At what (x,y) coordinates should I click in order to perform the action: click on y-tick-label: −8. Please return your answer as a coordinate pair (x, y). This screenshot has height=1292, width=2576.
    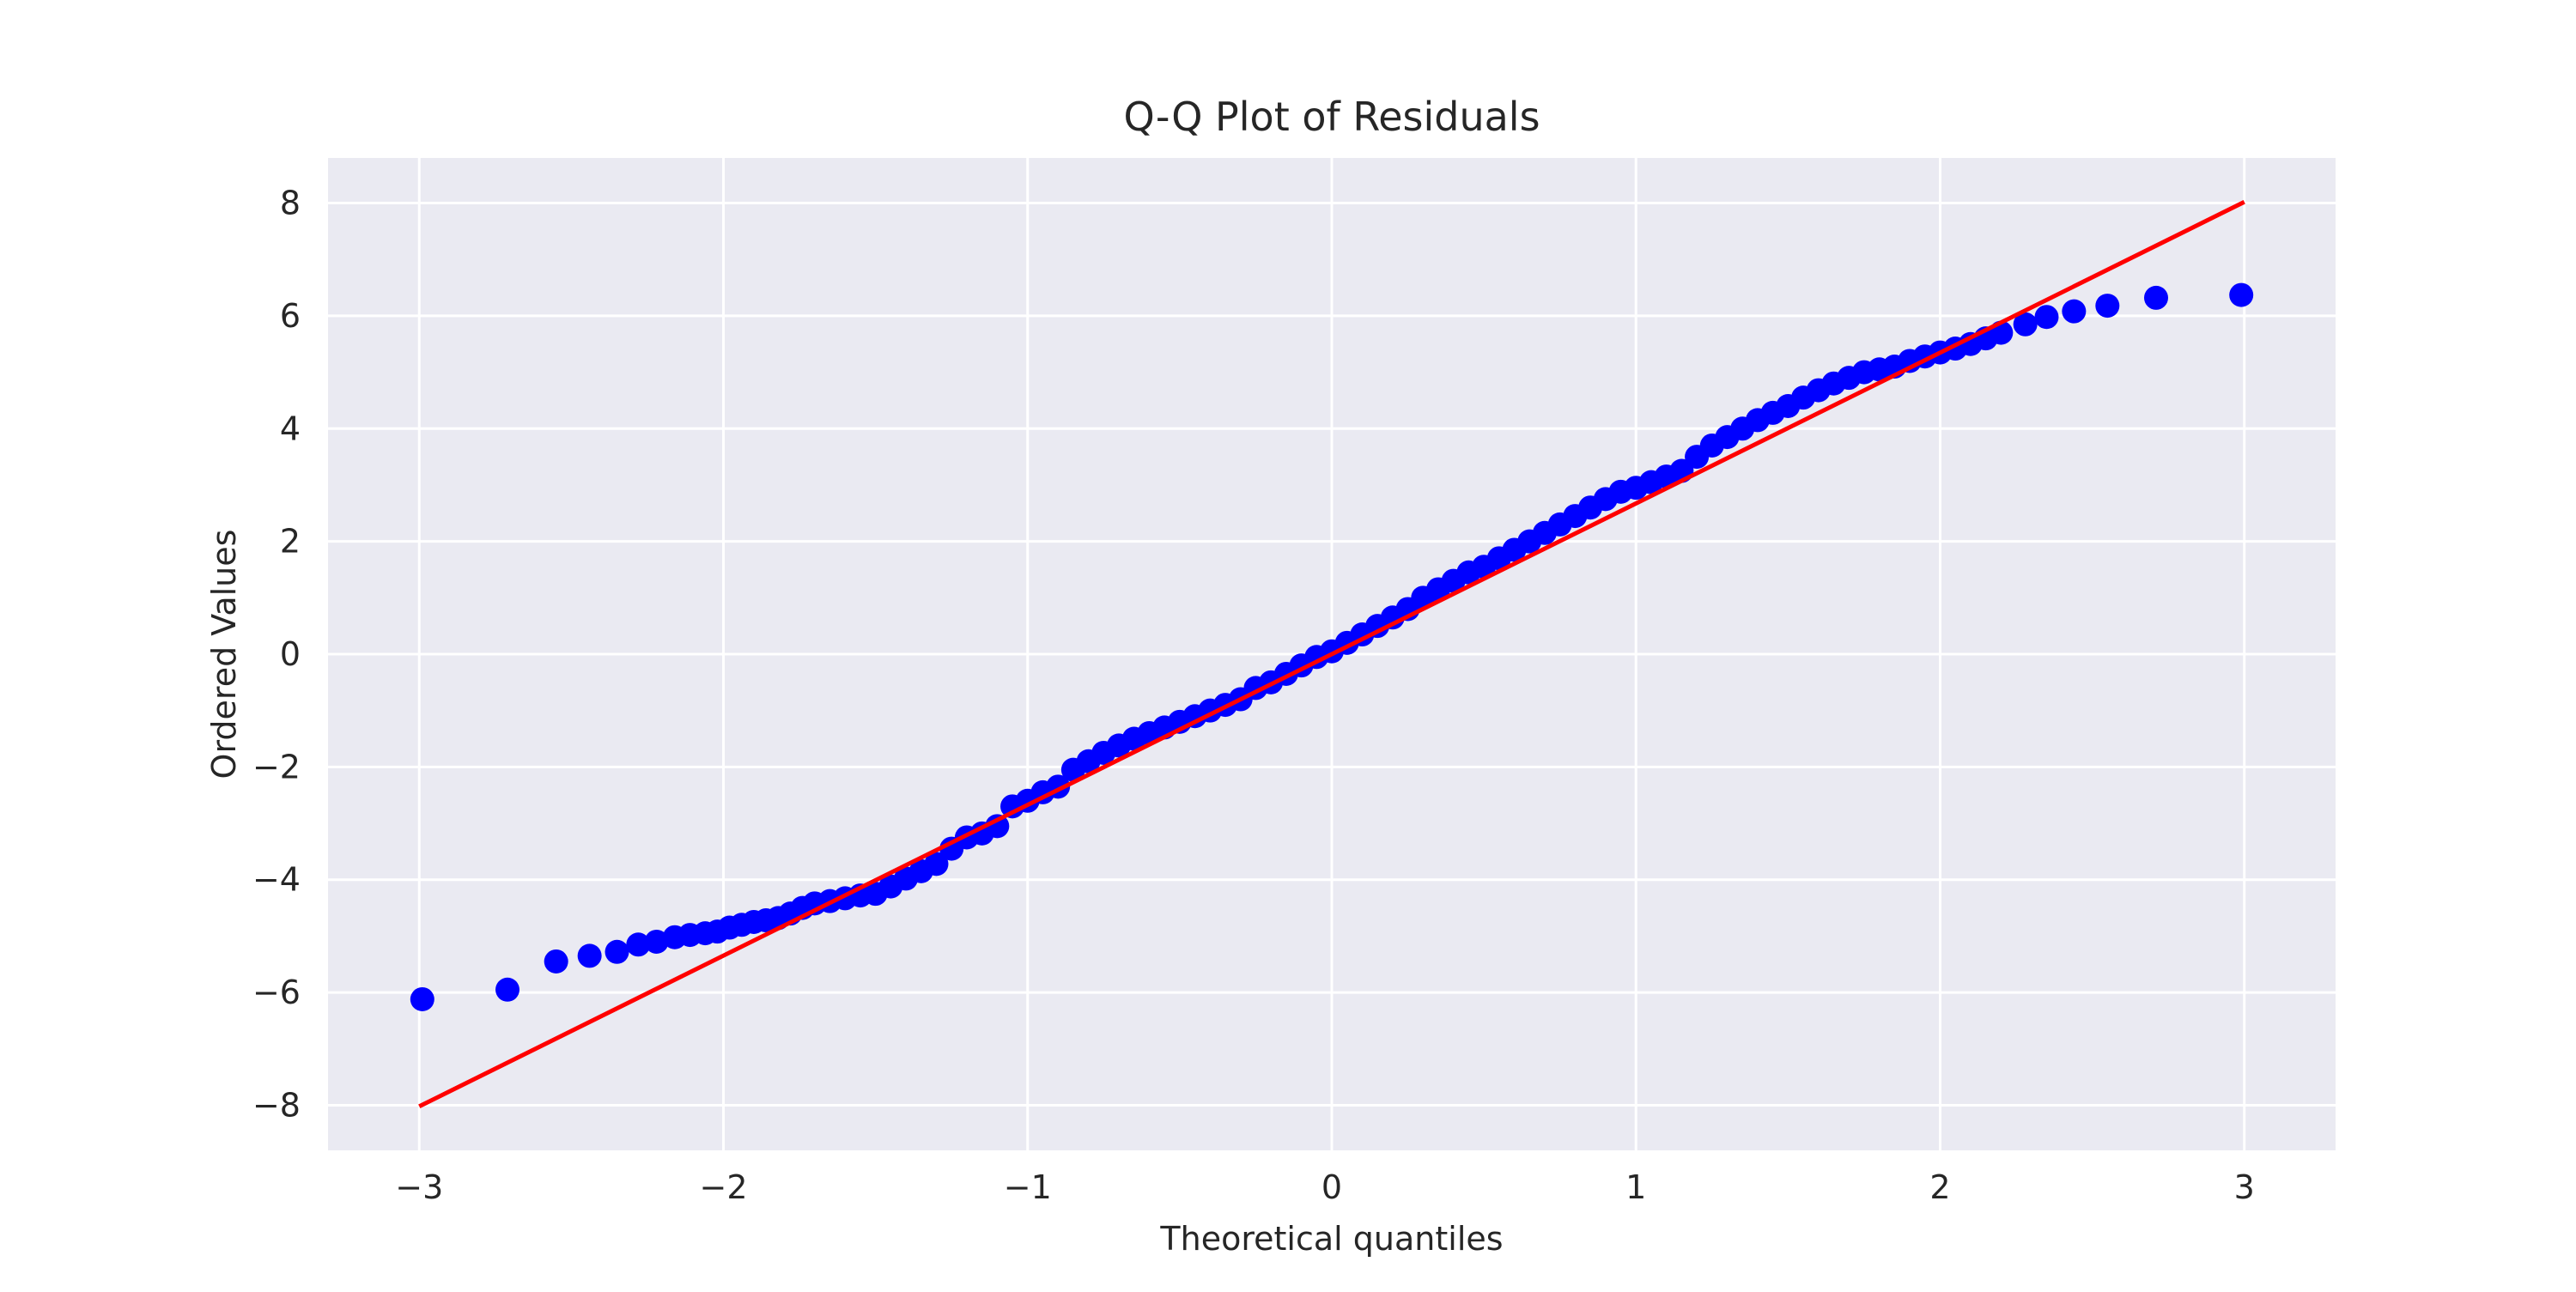
    Looking at the image, I should click on (276, 1105).